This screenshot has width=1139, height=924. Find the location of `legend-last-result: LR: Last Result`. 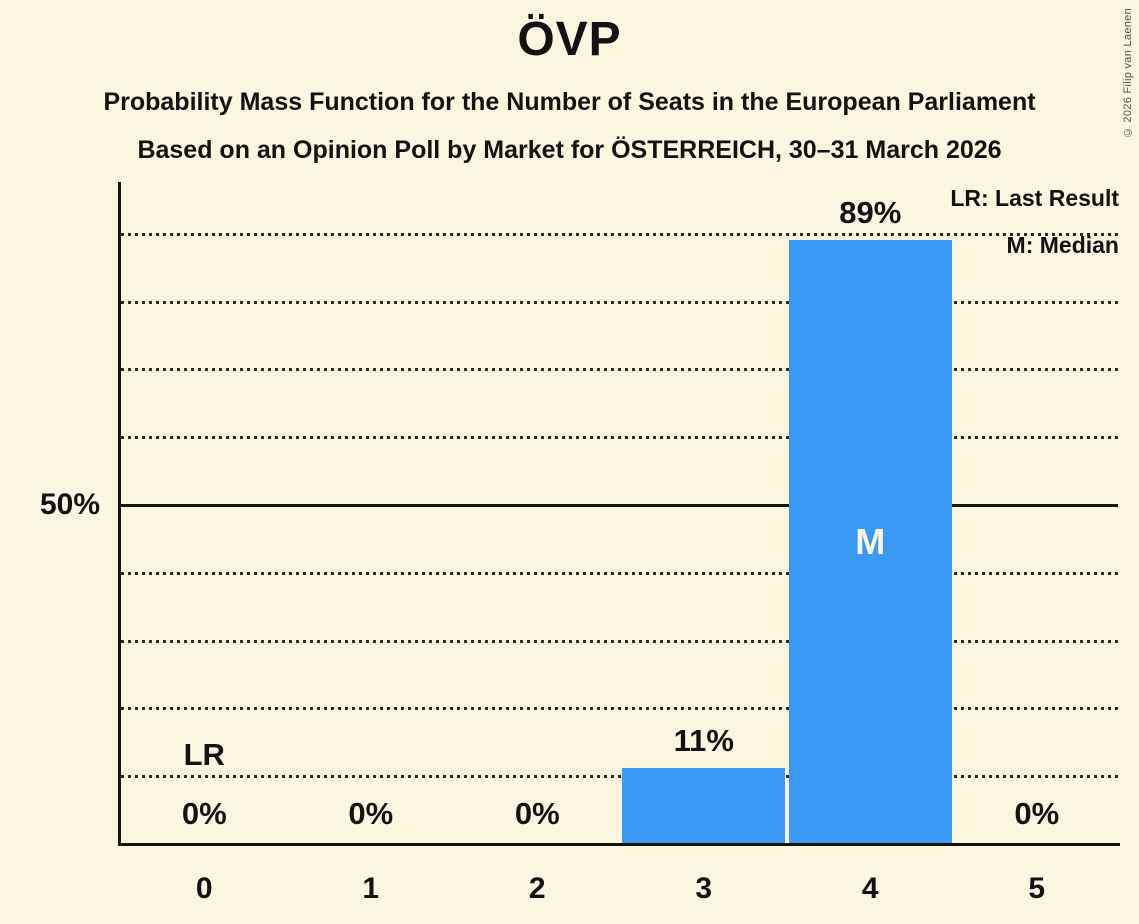

legend-last-result: LR: Last Result is located at coordinates (1034, 198).